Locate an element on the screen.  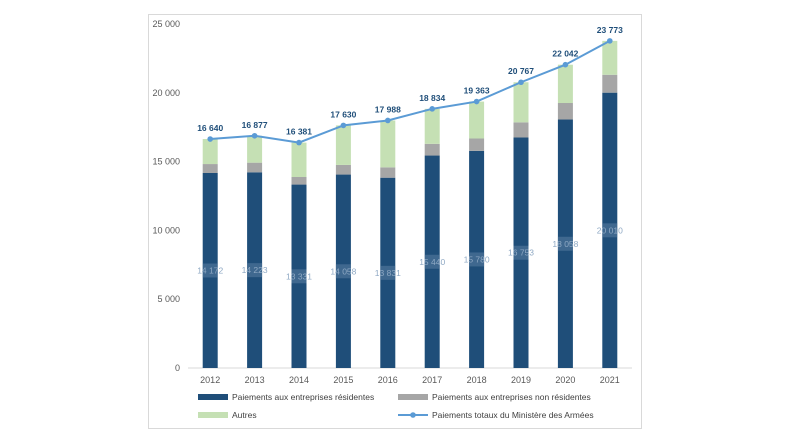
legend-label: Autres is located at coordinates (244, 415).